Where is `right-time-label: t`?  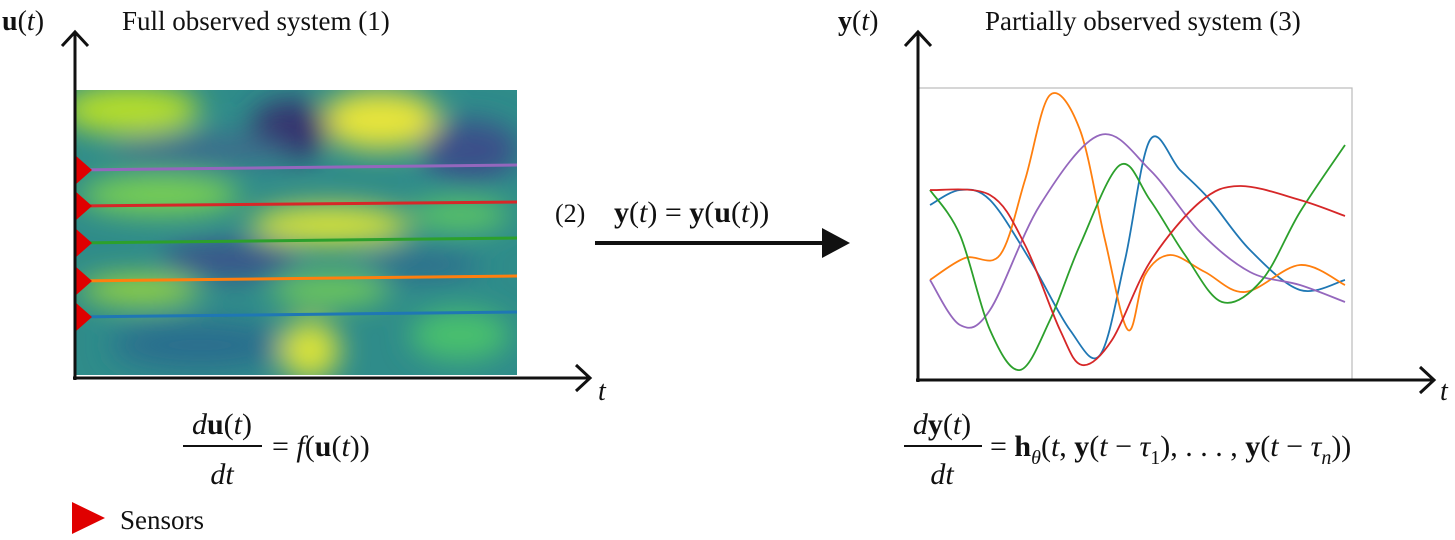 right-time-label: t is located at coordinates (1444, 391).